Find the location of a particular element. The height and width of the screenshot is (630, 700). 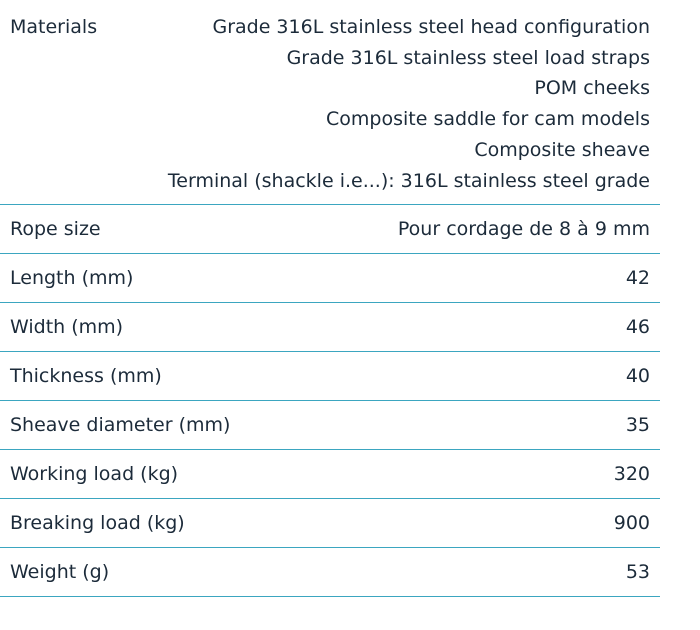

spec-label: Length (mm) is located at coordinates (72, 278).